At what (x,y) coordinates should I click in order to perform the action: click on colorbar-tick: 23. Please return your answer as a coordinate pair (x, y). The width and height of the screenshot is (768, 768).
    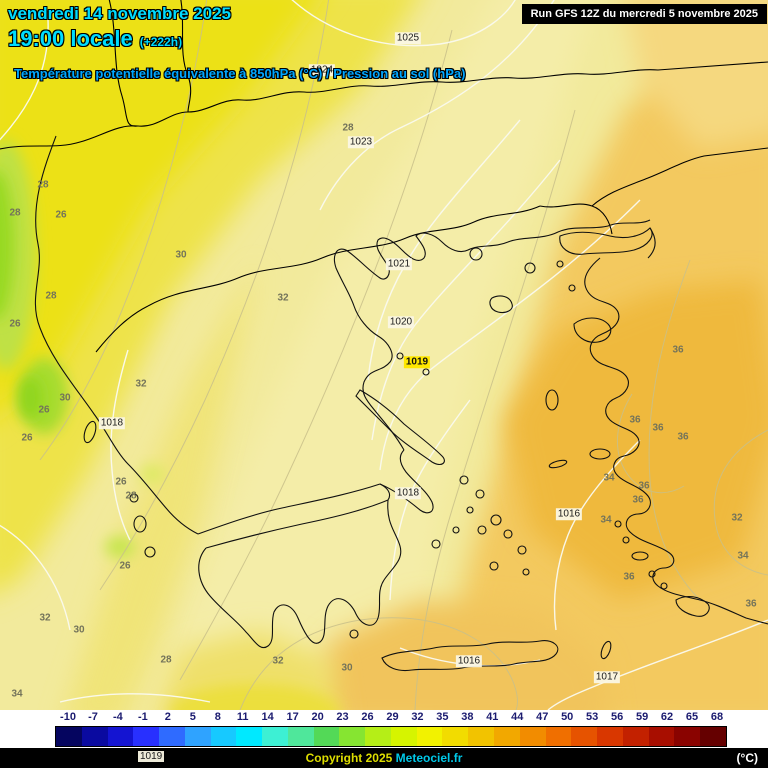
    Looking at the image, I should click on (342, 717).